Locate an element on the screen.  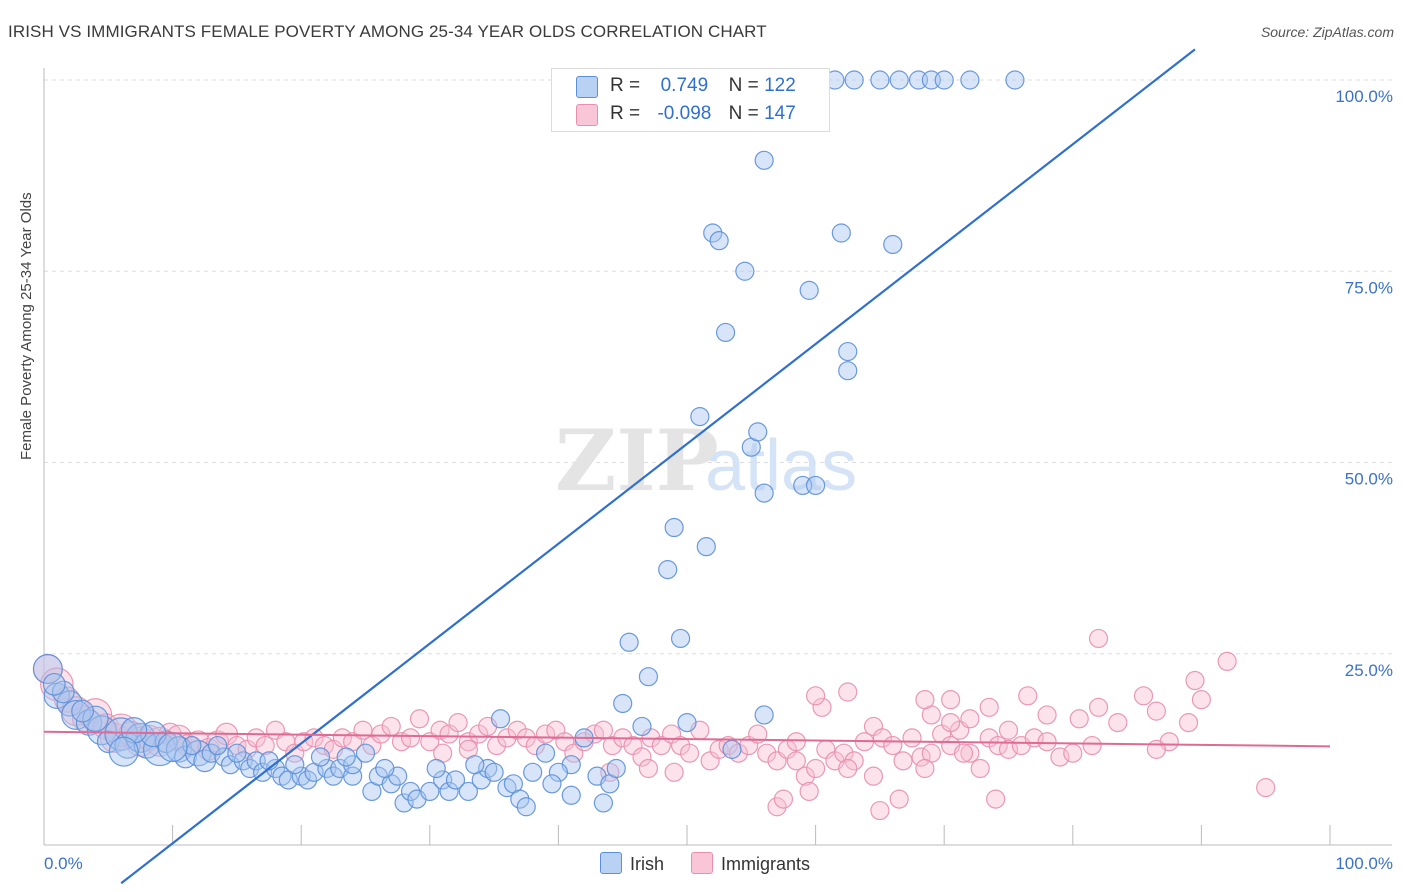
immigrants-swatch is located at coordinates (587, 115).